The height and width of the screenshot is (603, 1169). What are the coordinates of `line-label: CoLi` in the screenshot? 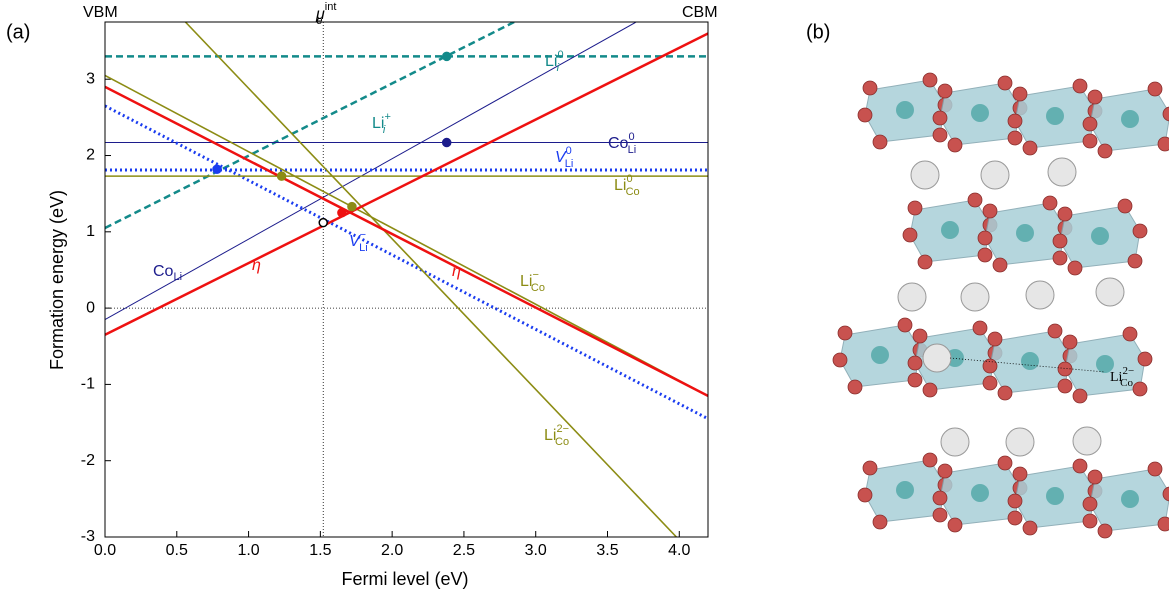 It's located at (167, 273).